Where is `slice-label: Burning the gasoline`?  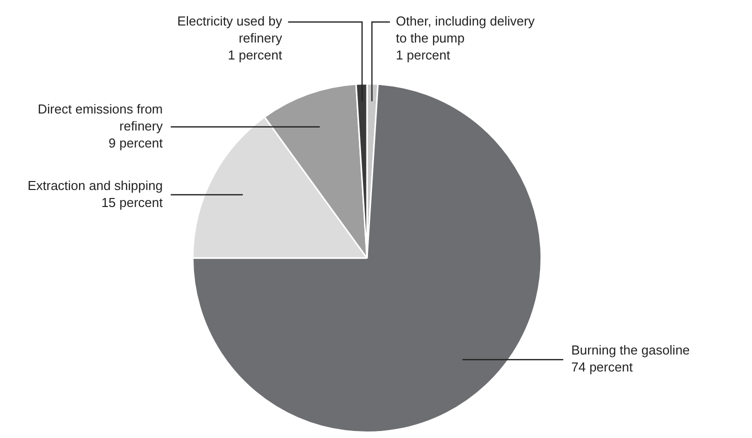
slice-label: Burning the gasoline is located at coordinates (630, 350).